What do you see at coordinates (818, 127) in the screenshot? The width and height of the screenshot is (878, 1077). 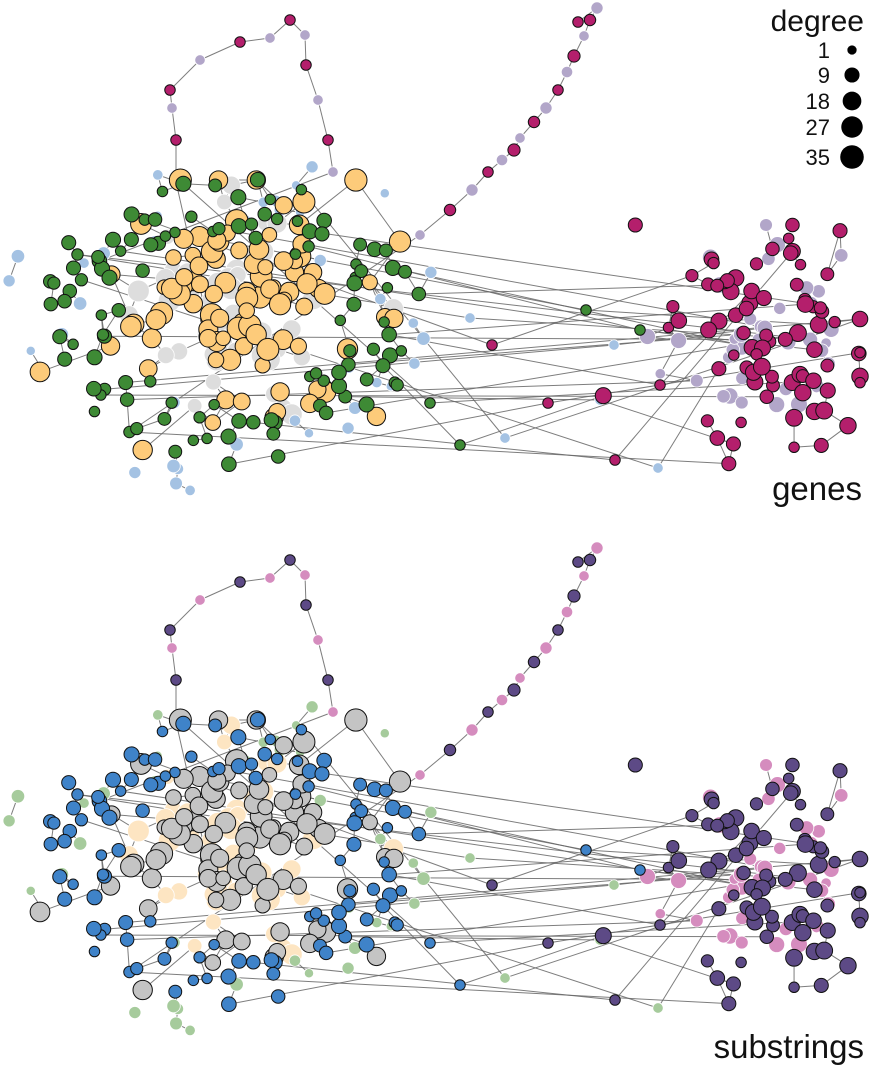 I see `legend-label-27: 27` at bounding box center [818, 127].